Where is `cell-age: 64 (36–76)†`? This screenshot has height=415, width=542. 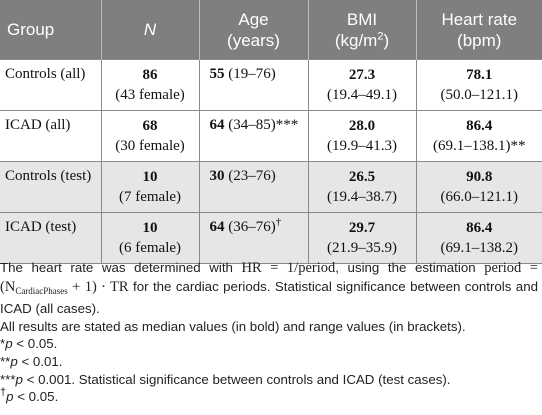 cell-age: 64 (36–76)† is located at coordinates (253, 238).